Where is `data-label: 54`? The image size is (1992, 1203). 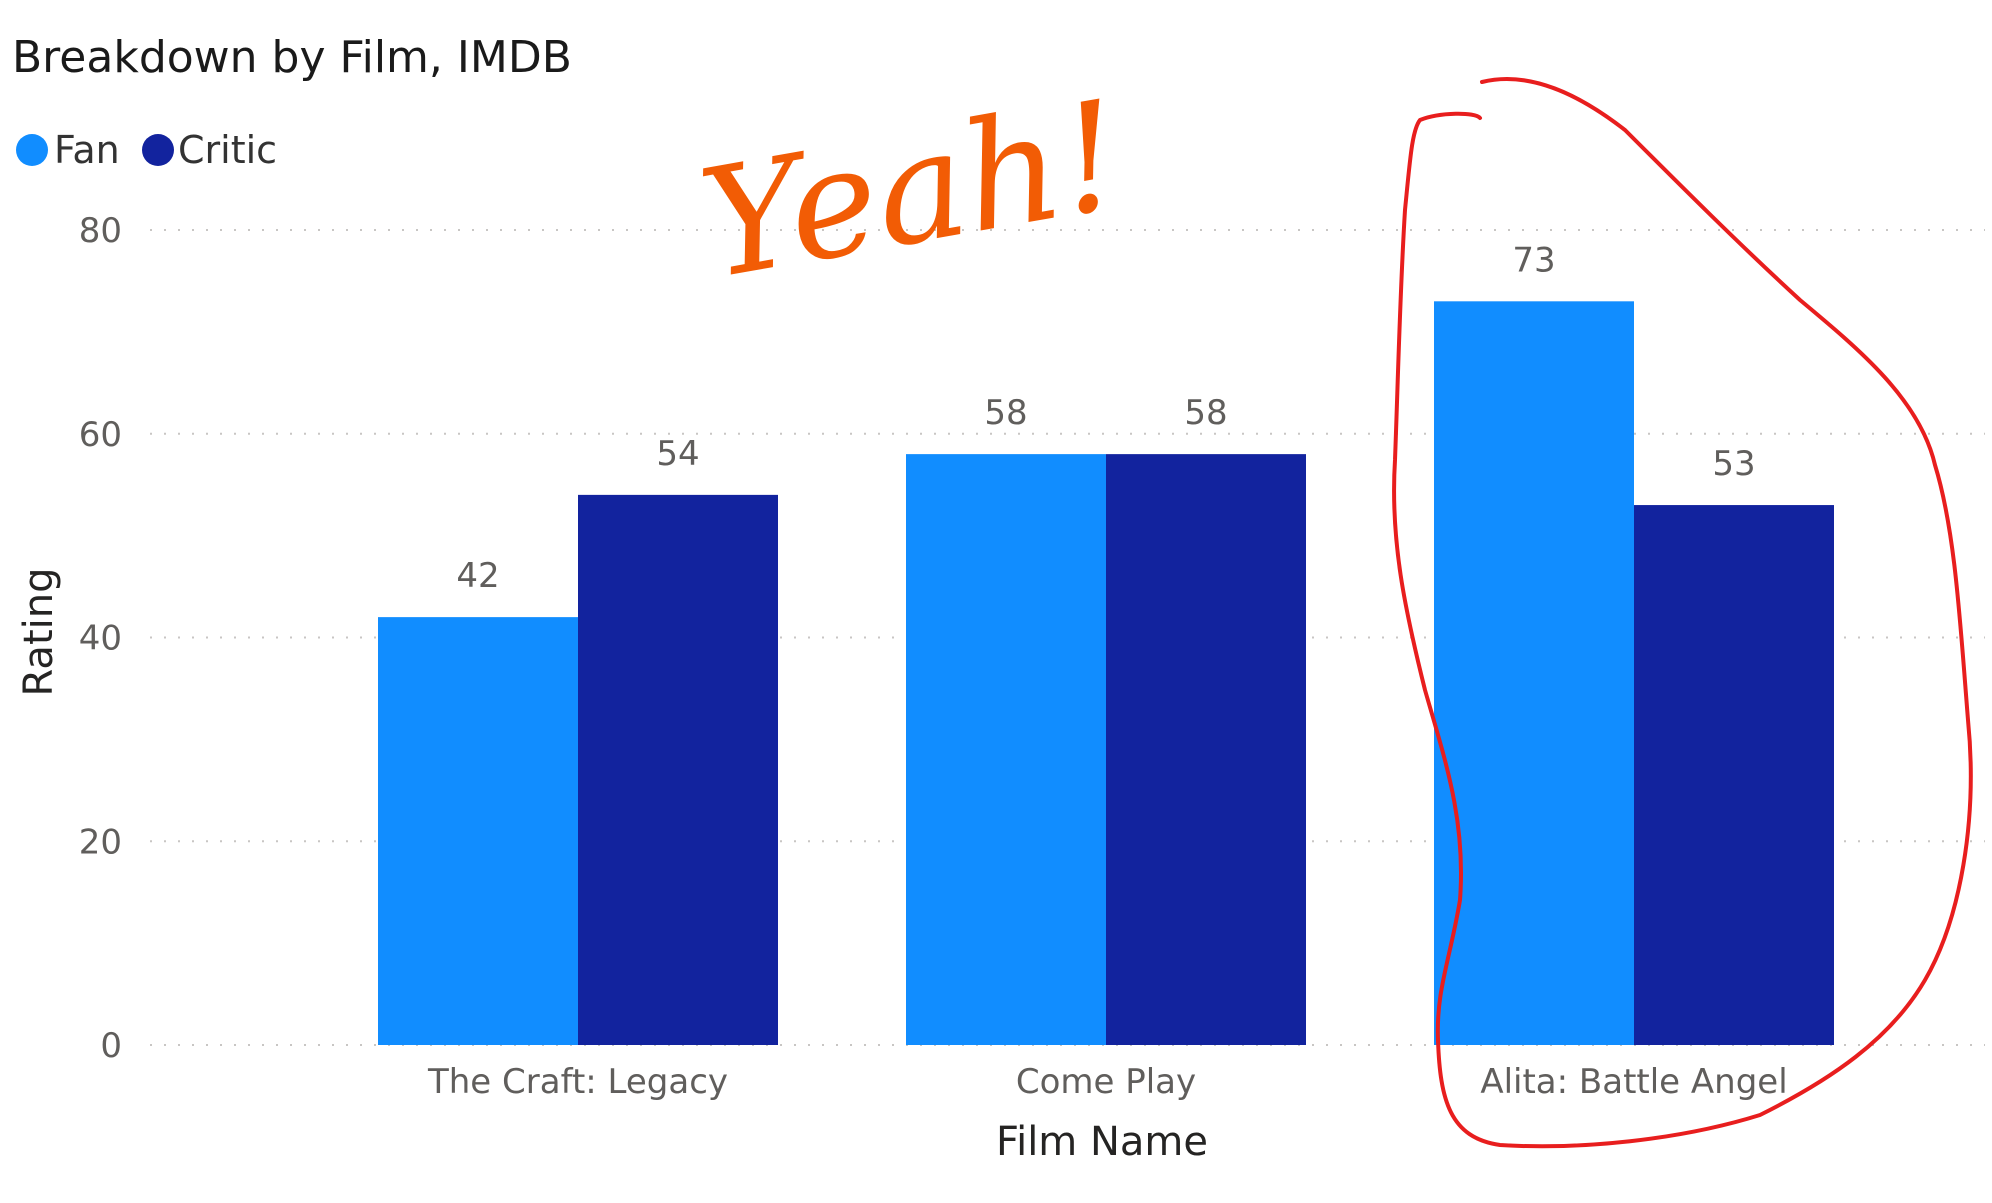 data-label: 54 is located at coordinates (677, 454).